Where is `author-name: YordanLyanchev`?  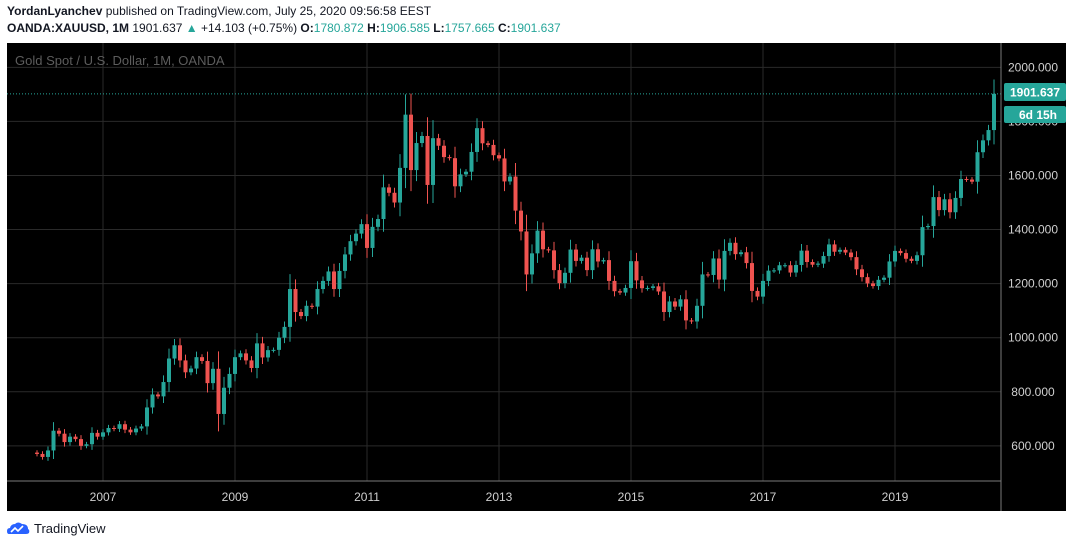 author-name: YordanLyanchev is located at coordinates (55, 11).